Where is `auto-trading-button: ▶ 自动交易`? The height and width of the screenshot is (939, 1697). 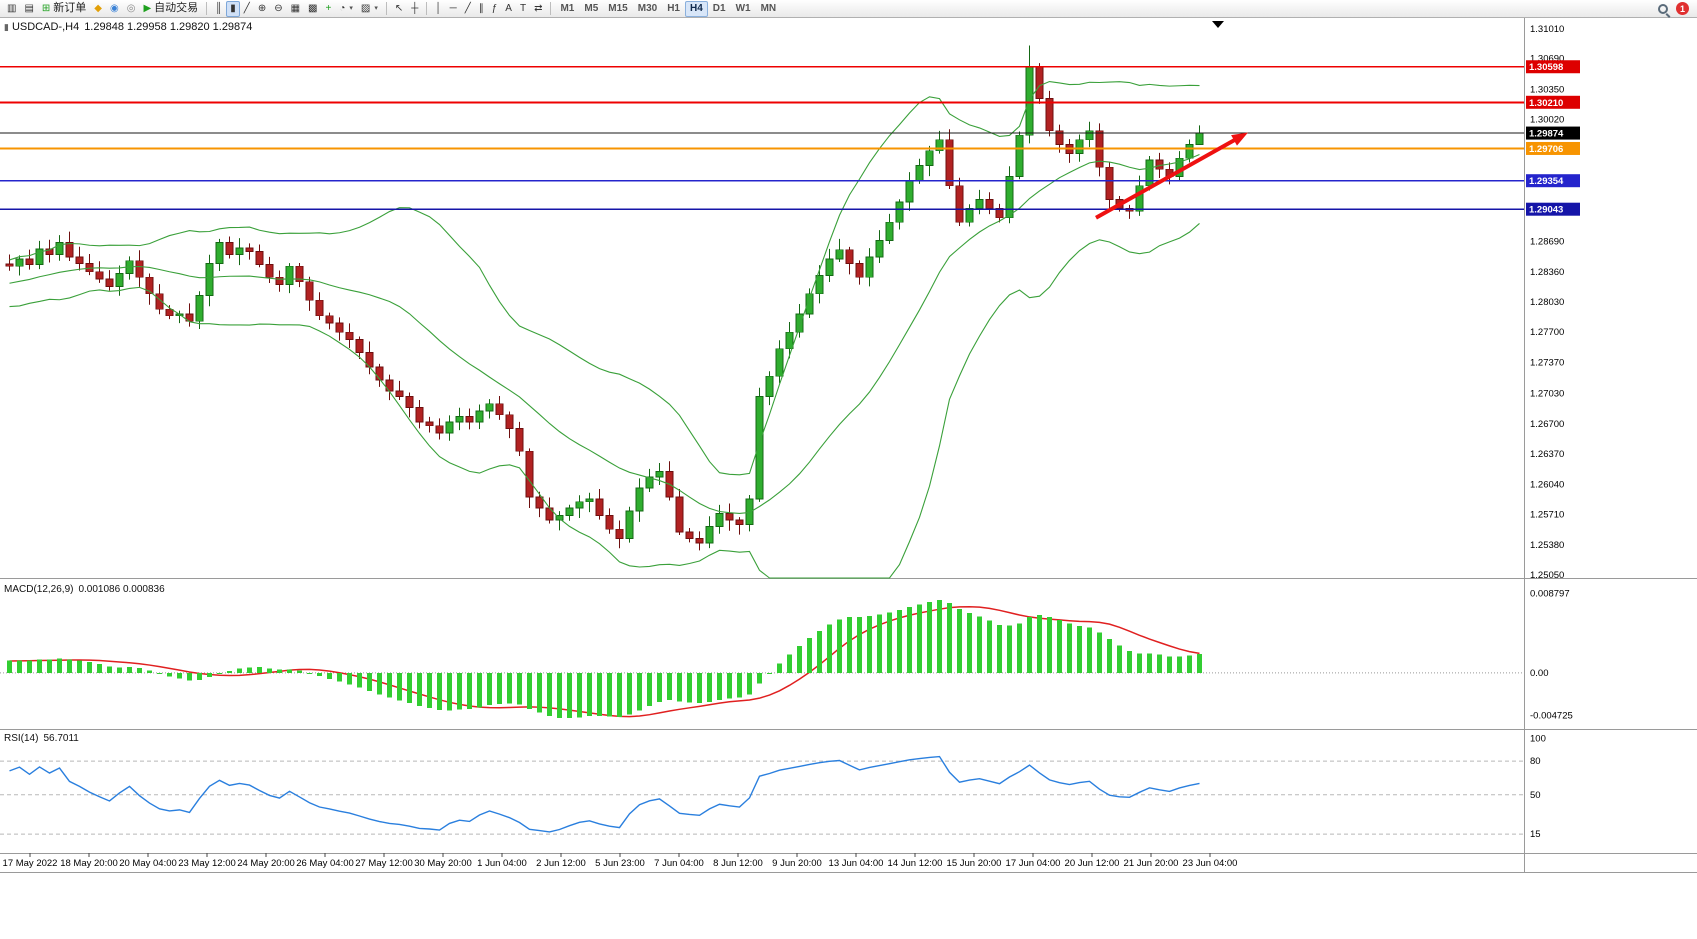 auto-trading-button: ▶ 自动交易 is located at coordinates (170, 9).